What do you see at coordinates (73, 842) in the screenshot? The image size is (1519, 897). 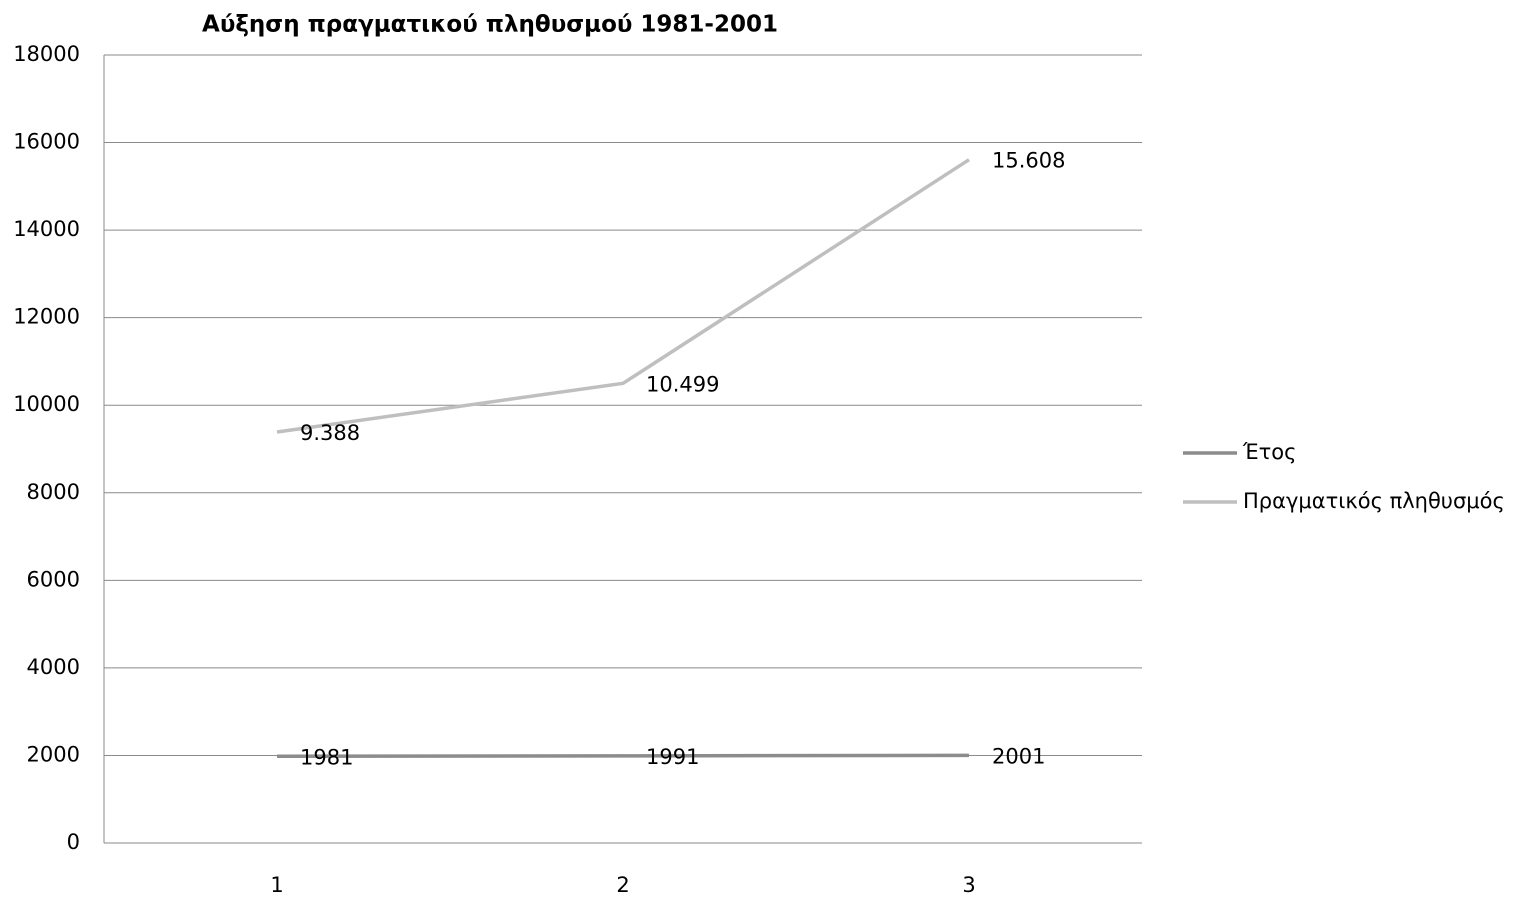 I see `y-tick-label: 0` at bounding box center [73, 842].